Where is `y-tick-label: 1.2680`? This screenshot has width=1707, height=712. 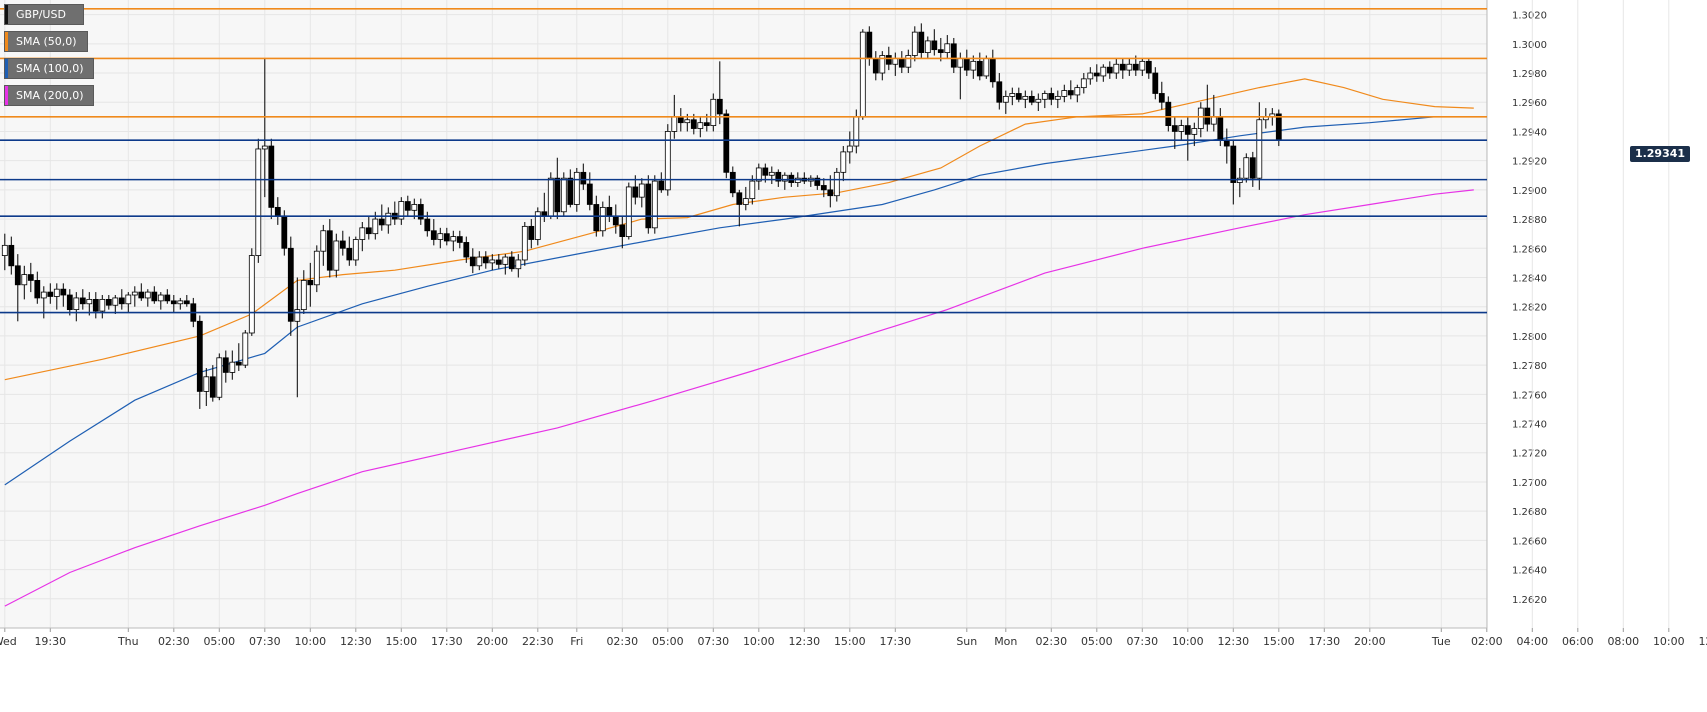 y-tick-label: 1.2680 is located at coordinates (1529, 512).